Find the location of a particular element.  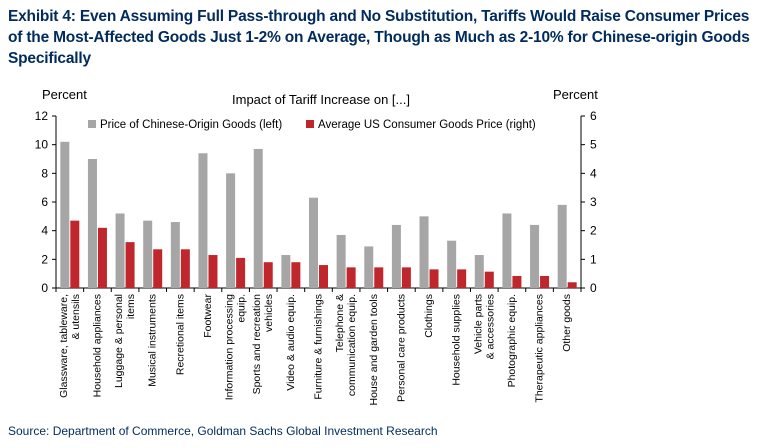

category-label: Video & audio equip. is located at coordinates (291, 342).